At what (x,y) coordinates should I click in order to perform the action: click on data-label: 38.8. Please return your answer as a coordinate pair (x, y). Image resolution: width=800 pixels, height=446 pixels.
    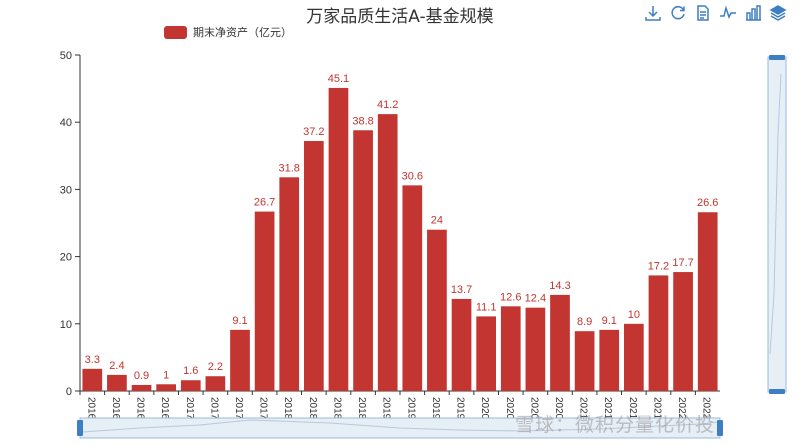
    Looking at the image, I should click on (362, 121).